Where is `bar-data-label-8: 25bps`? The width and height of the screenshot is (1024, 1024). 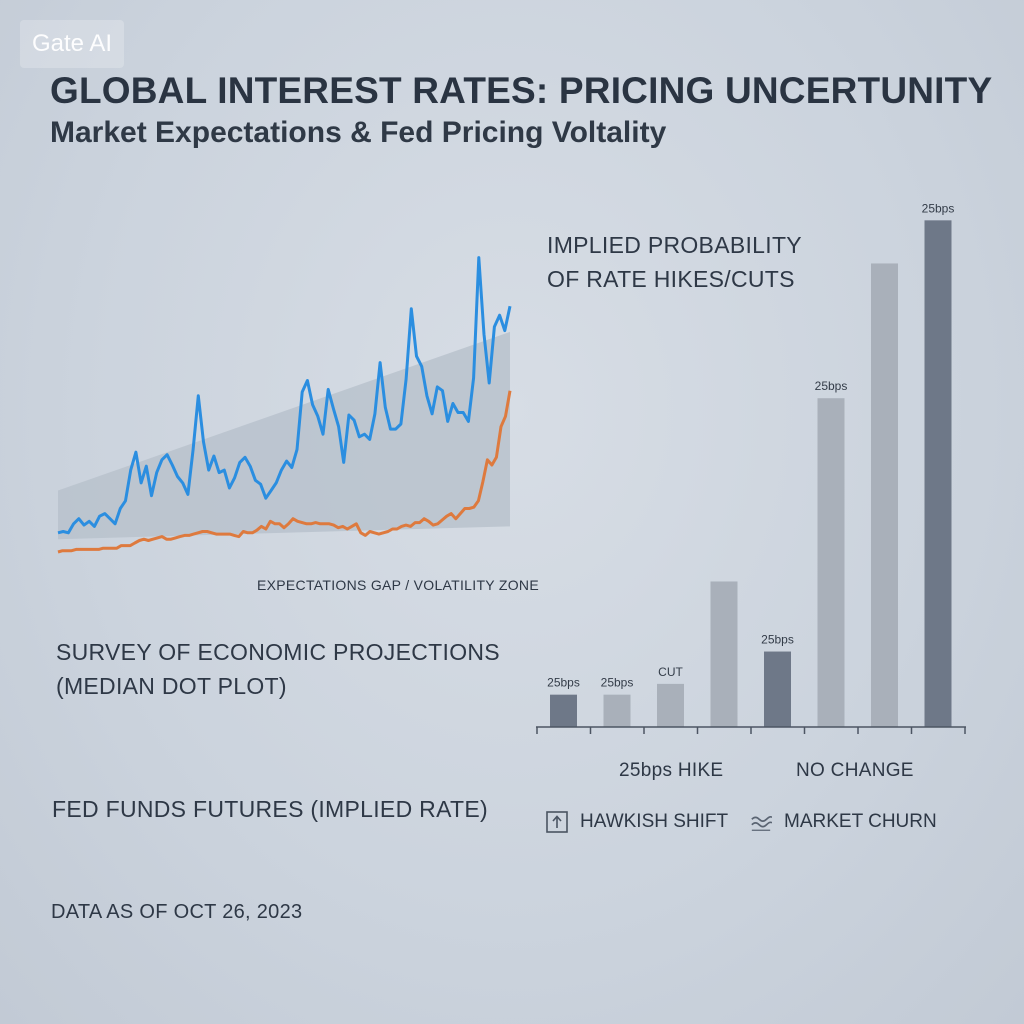 bar-data-label-8: 25bps is located at coordinates (938, 208).